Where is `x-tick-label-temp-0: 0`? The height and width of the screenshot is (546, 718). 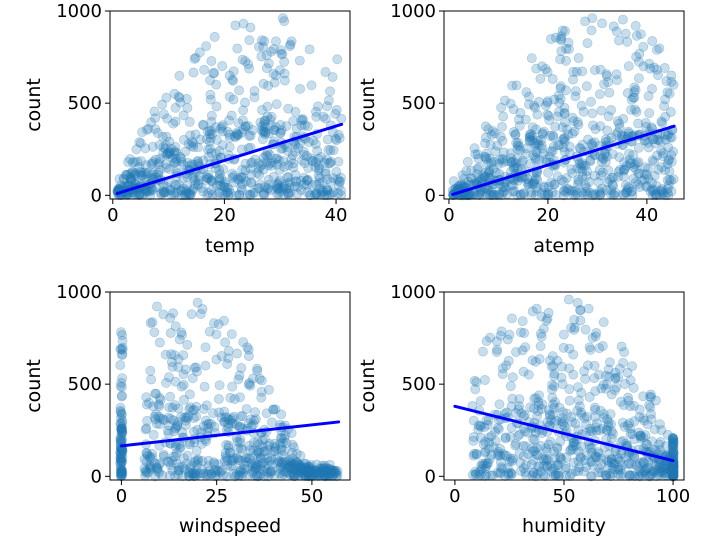
x-tick-label-temp-0: 0 is located at coordinates (112, 215).